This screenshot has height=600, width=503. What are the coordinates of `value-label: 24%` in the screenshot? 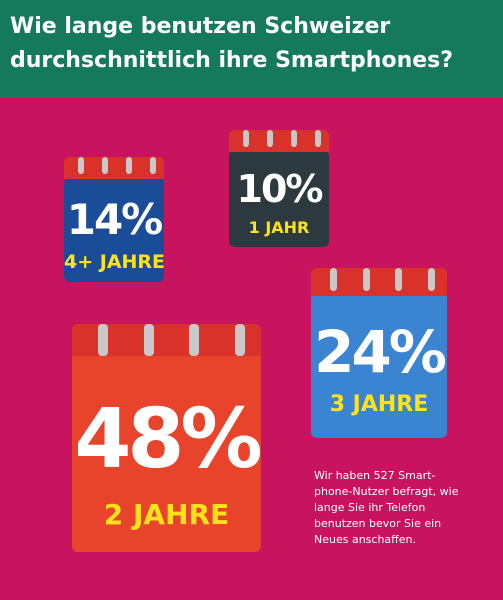 It's located at (380, 352).